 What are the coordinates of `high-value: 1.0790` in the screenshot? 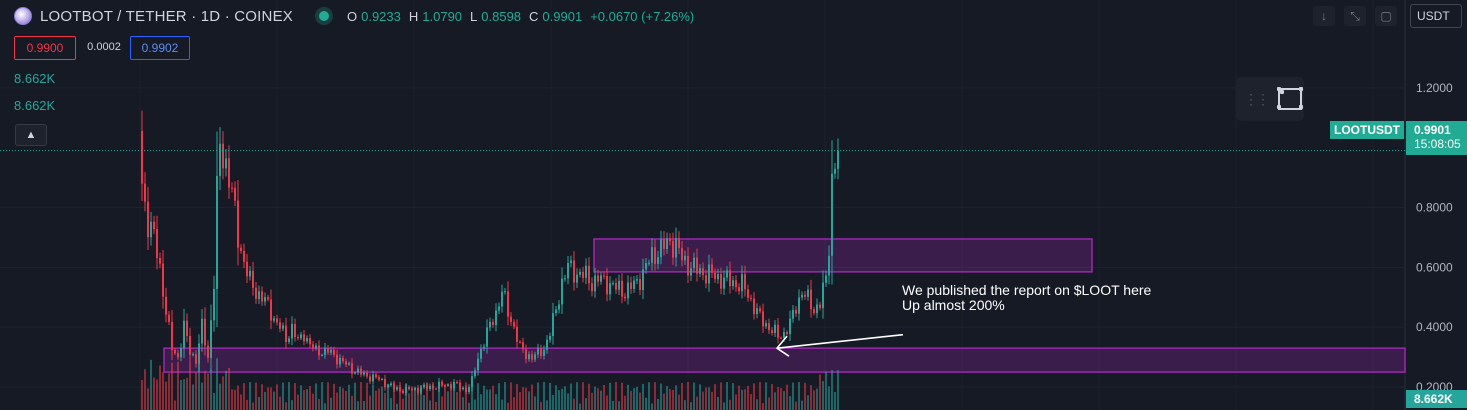 It's located at (442, 16).